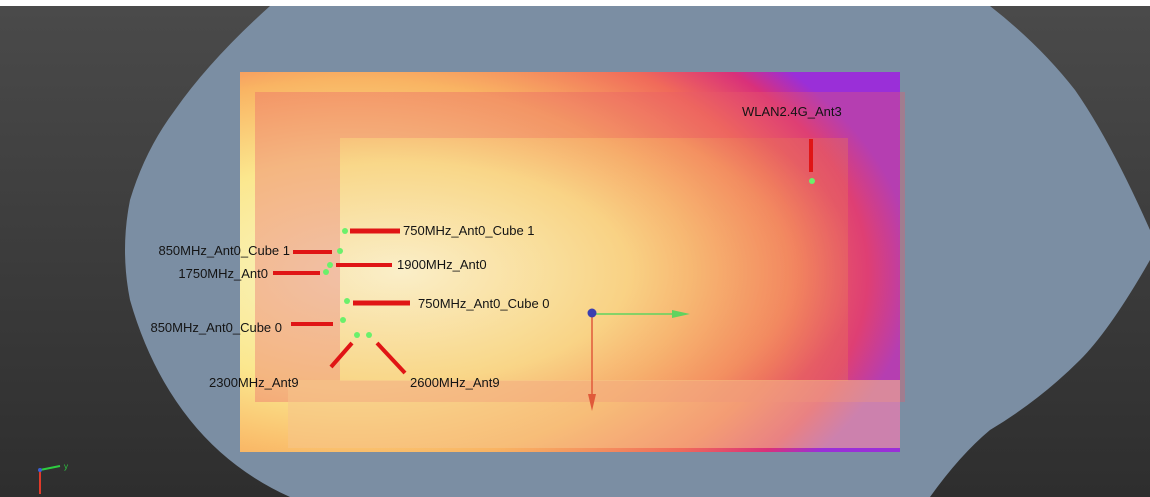  I want to click on orientation-axis-y, so click(50, 468).